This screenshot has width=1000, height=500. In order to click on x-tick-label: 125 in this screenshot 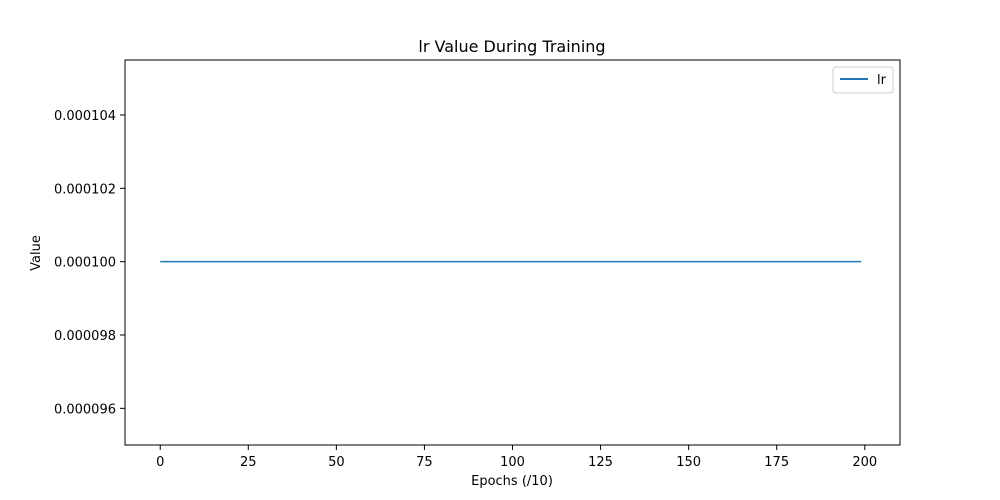, I will do `click(600, 462)`.